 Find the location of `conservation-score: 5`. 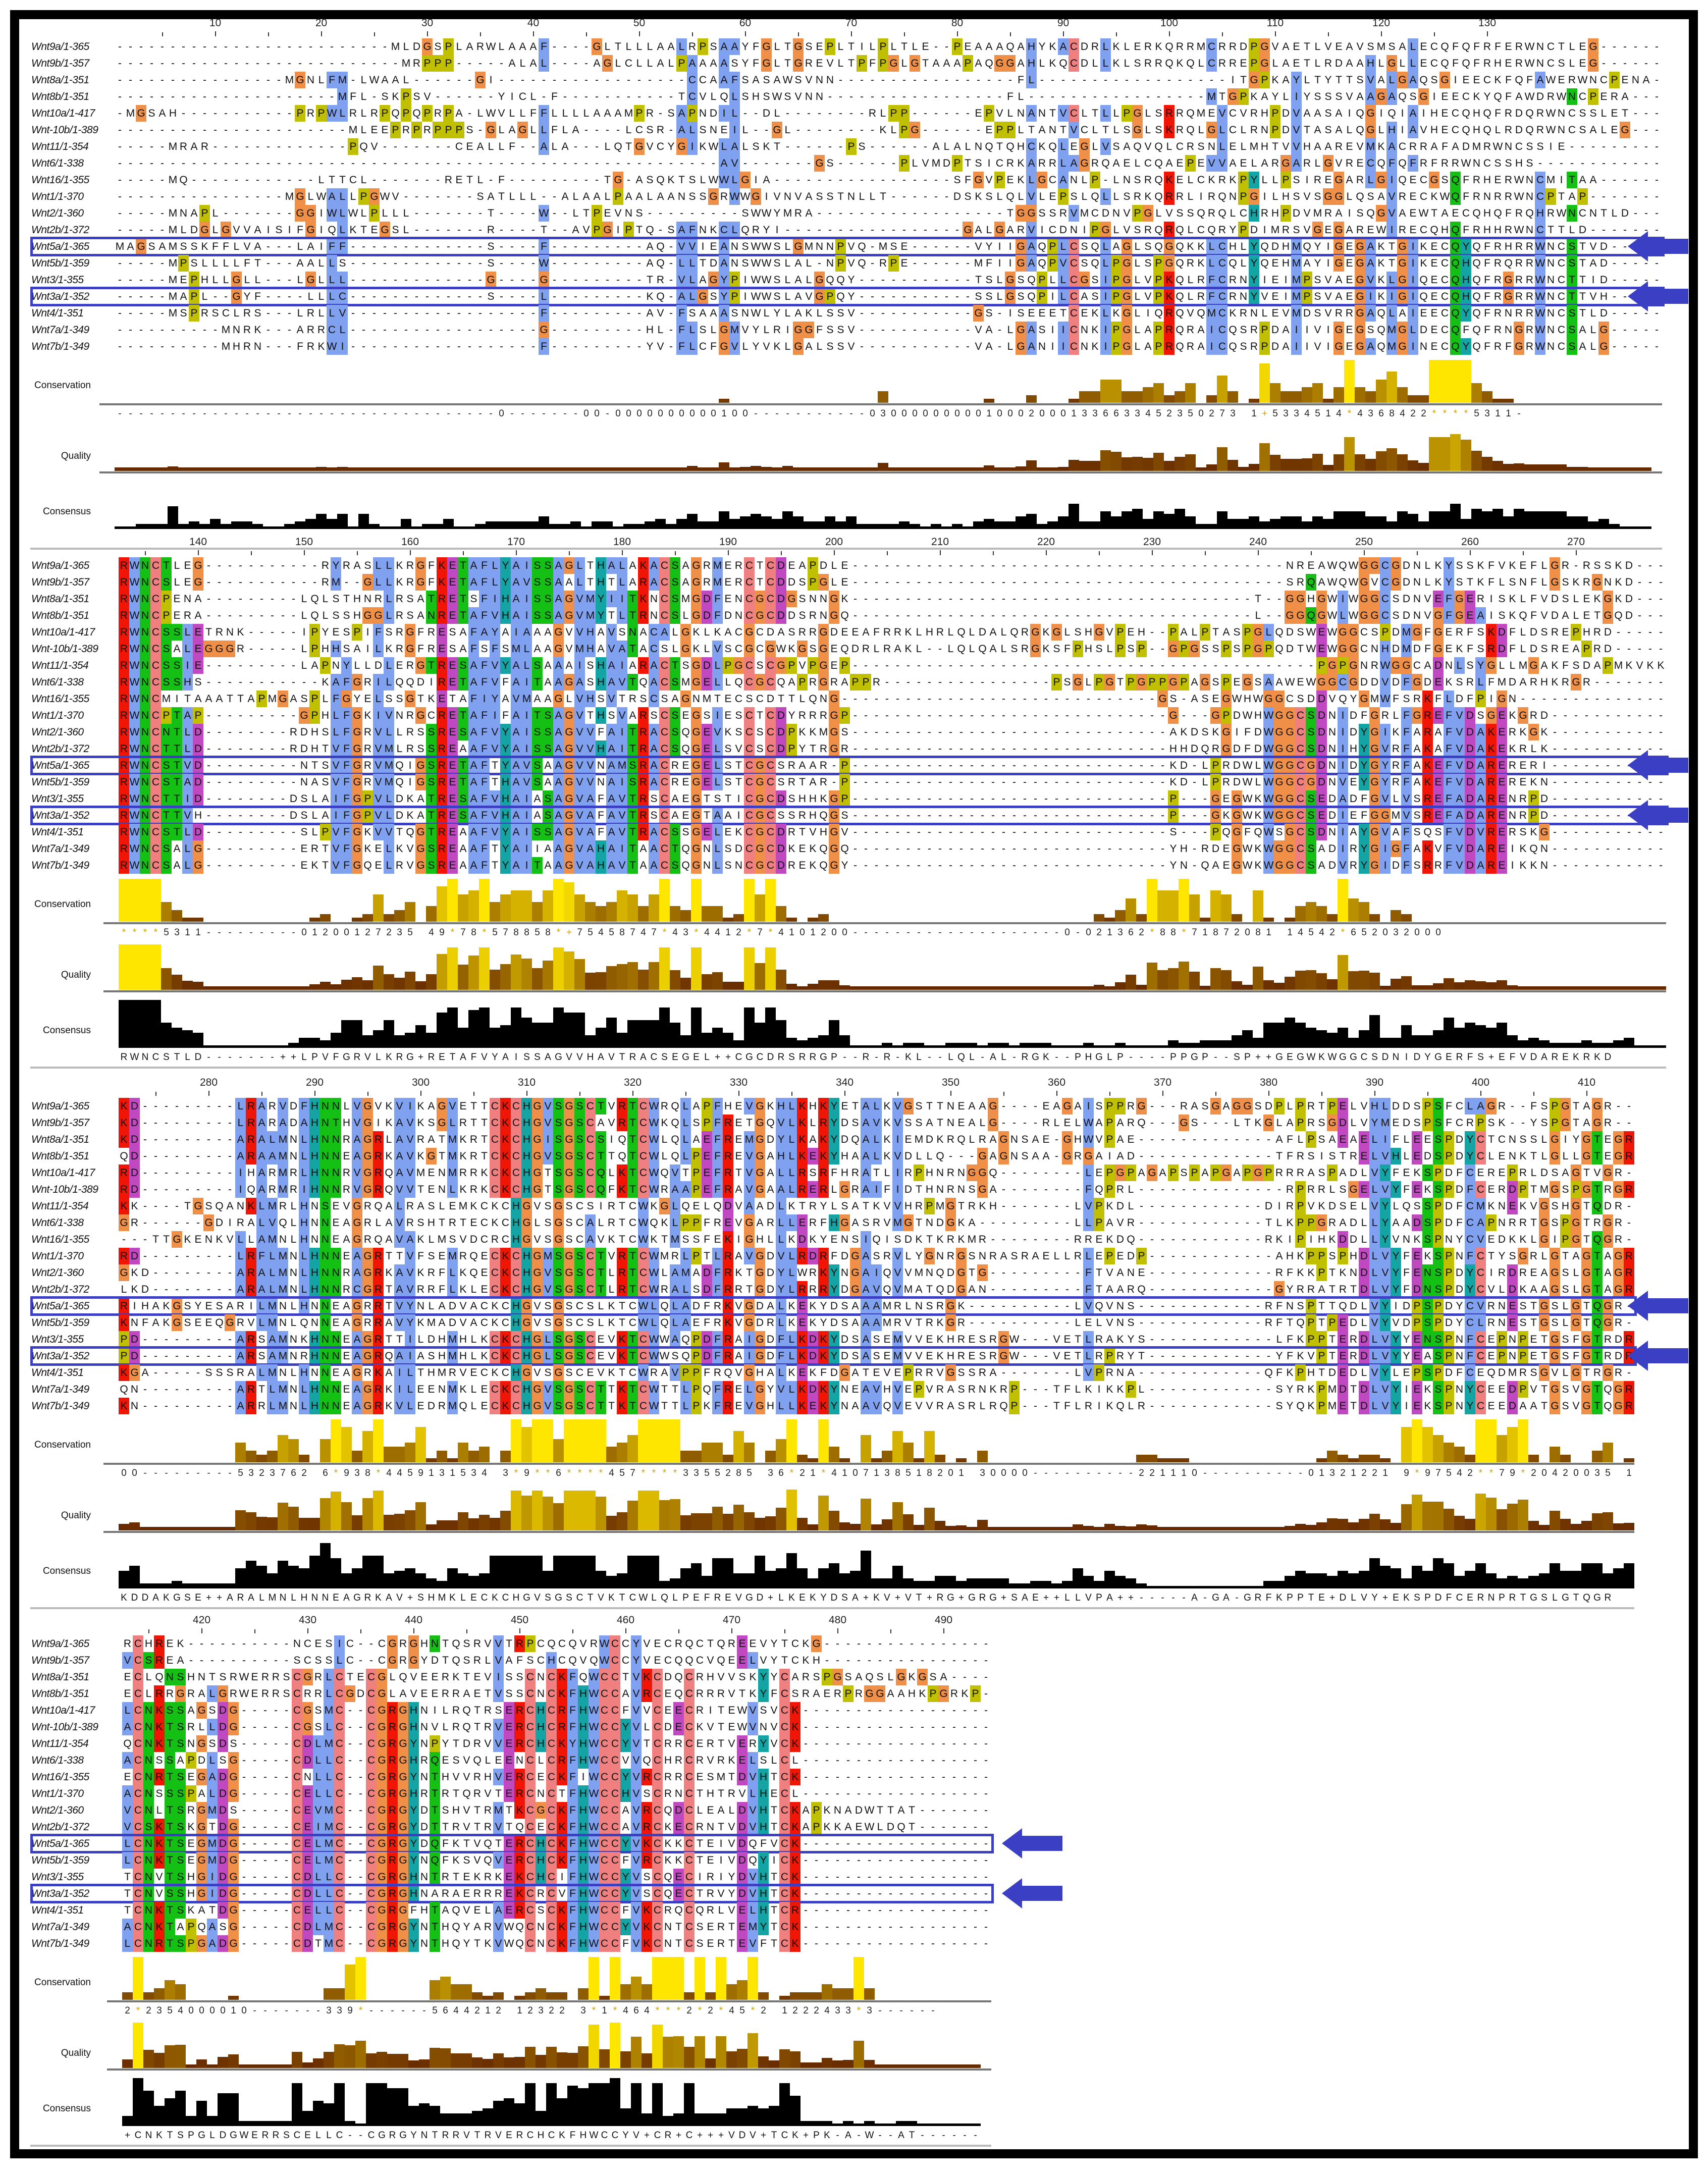

conservation-score: 5 is located at coordinates (1317, 414).